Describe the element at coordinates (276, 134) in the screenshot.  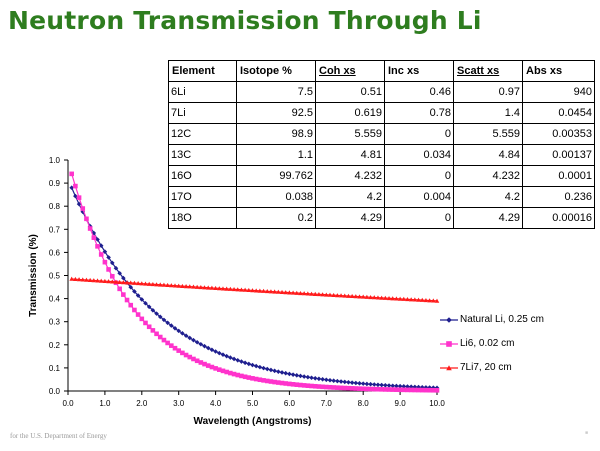
I see `table-cell: 98.9` at that location.